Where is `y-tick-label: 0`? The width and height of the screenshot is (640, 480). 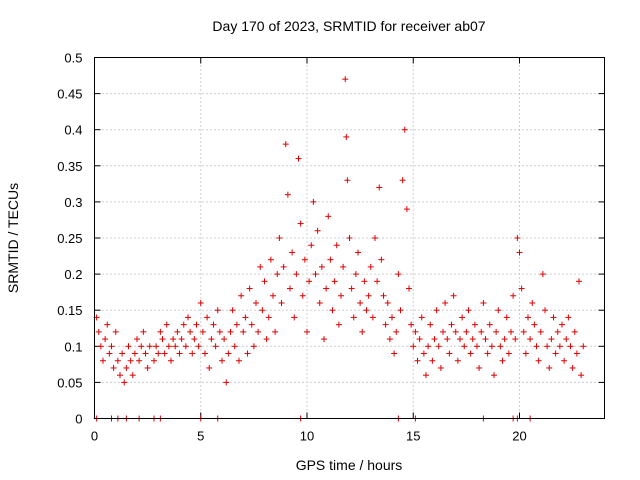 y-tick-label: 0 is located at coordinates (78, 419).